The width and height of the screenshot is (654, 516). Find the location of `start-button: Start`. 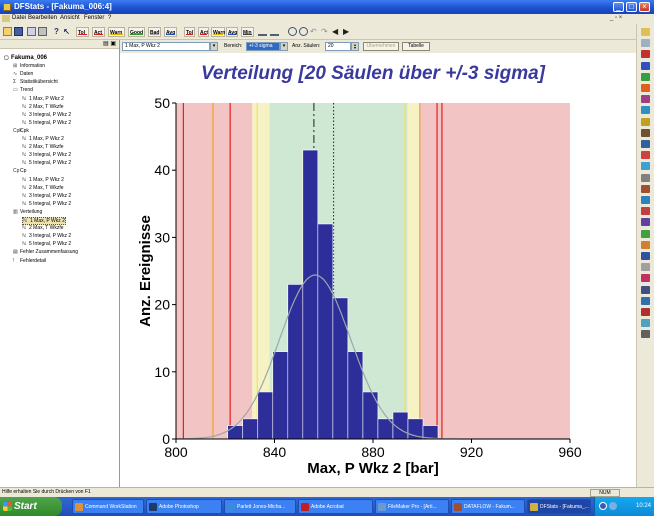

start-button: Start is located at coordinates (31, 506).